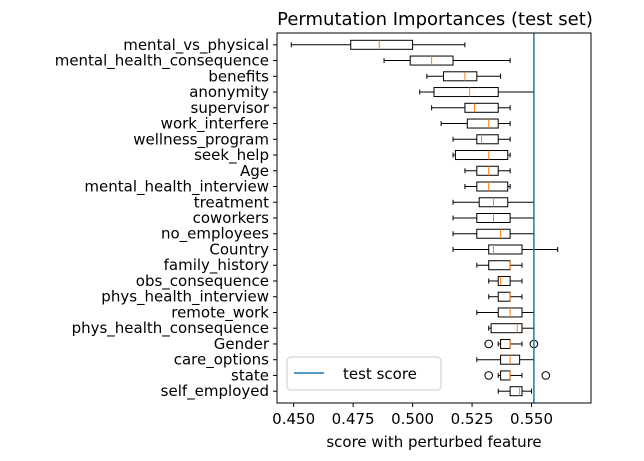 This screenshot has width=644, height=461. I want to click on box-gender, so click(511, 343).